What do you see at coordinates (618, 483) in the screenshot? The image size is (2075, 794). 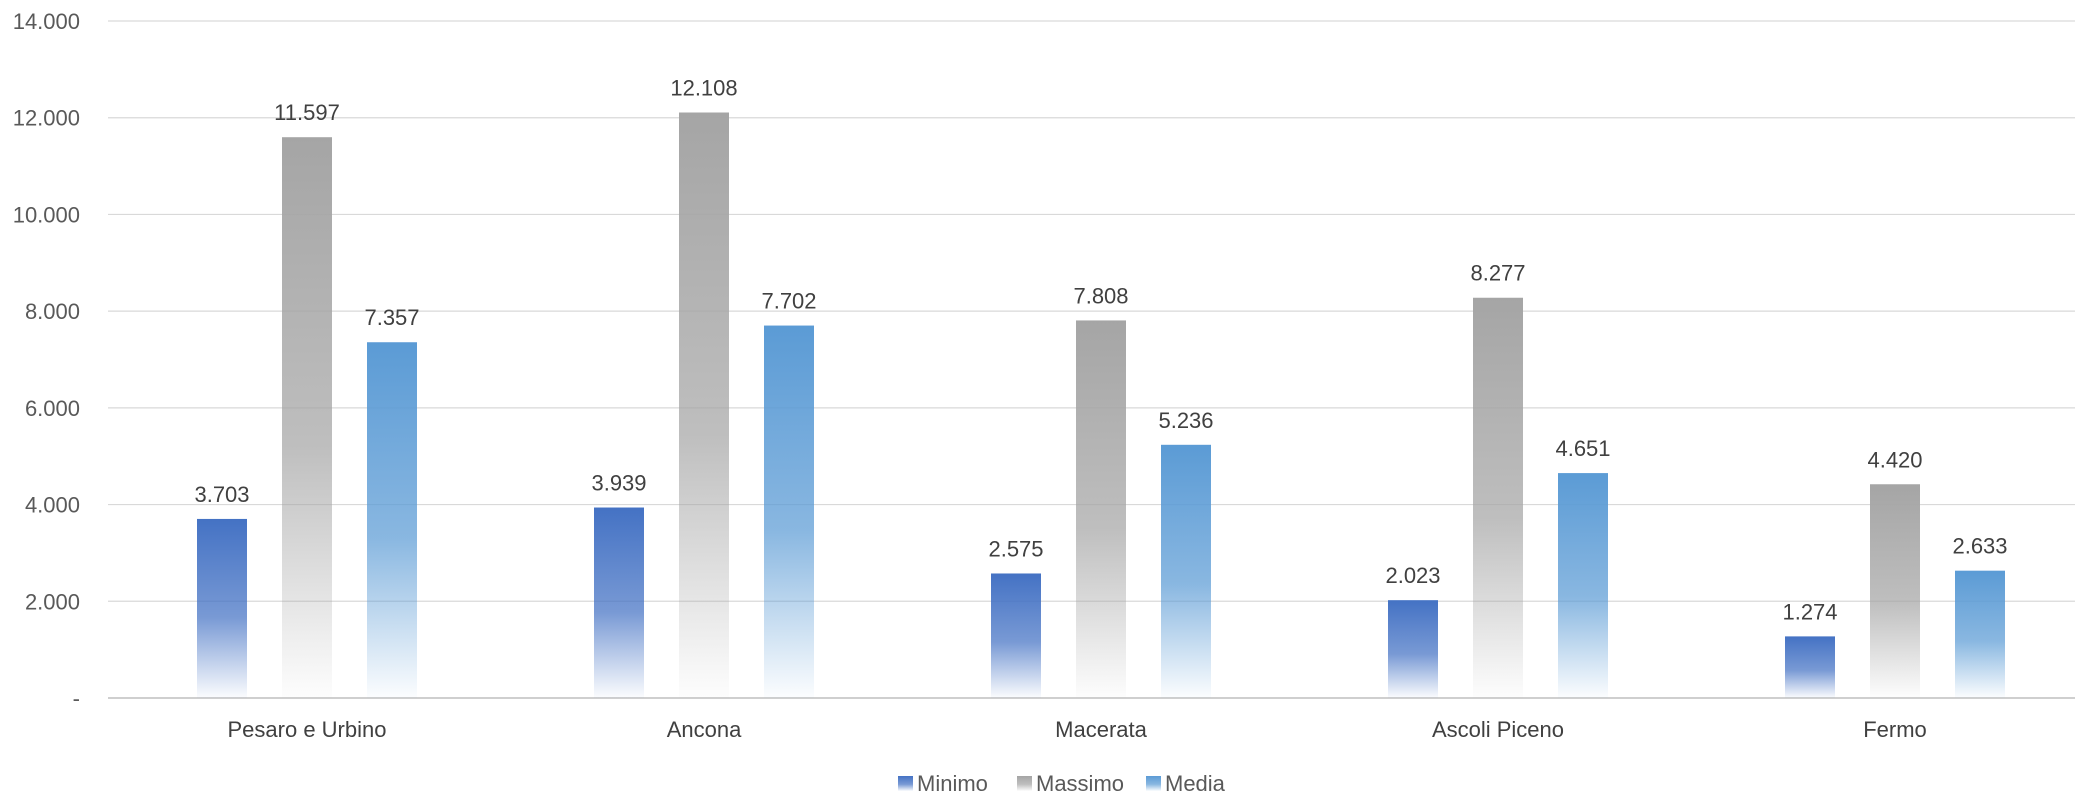 I see `data-label: 3.939` at bounding box center [618, 483].